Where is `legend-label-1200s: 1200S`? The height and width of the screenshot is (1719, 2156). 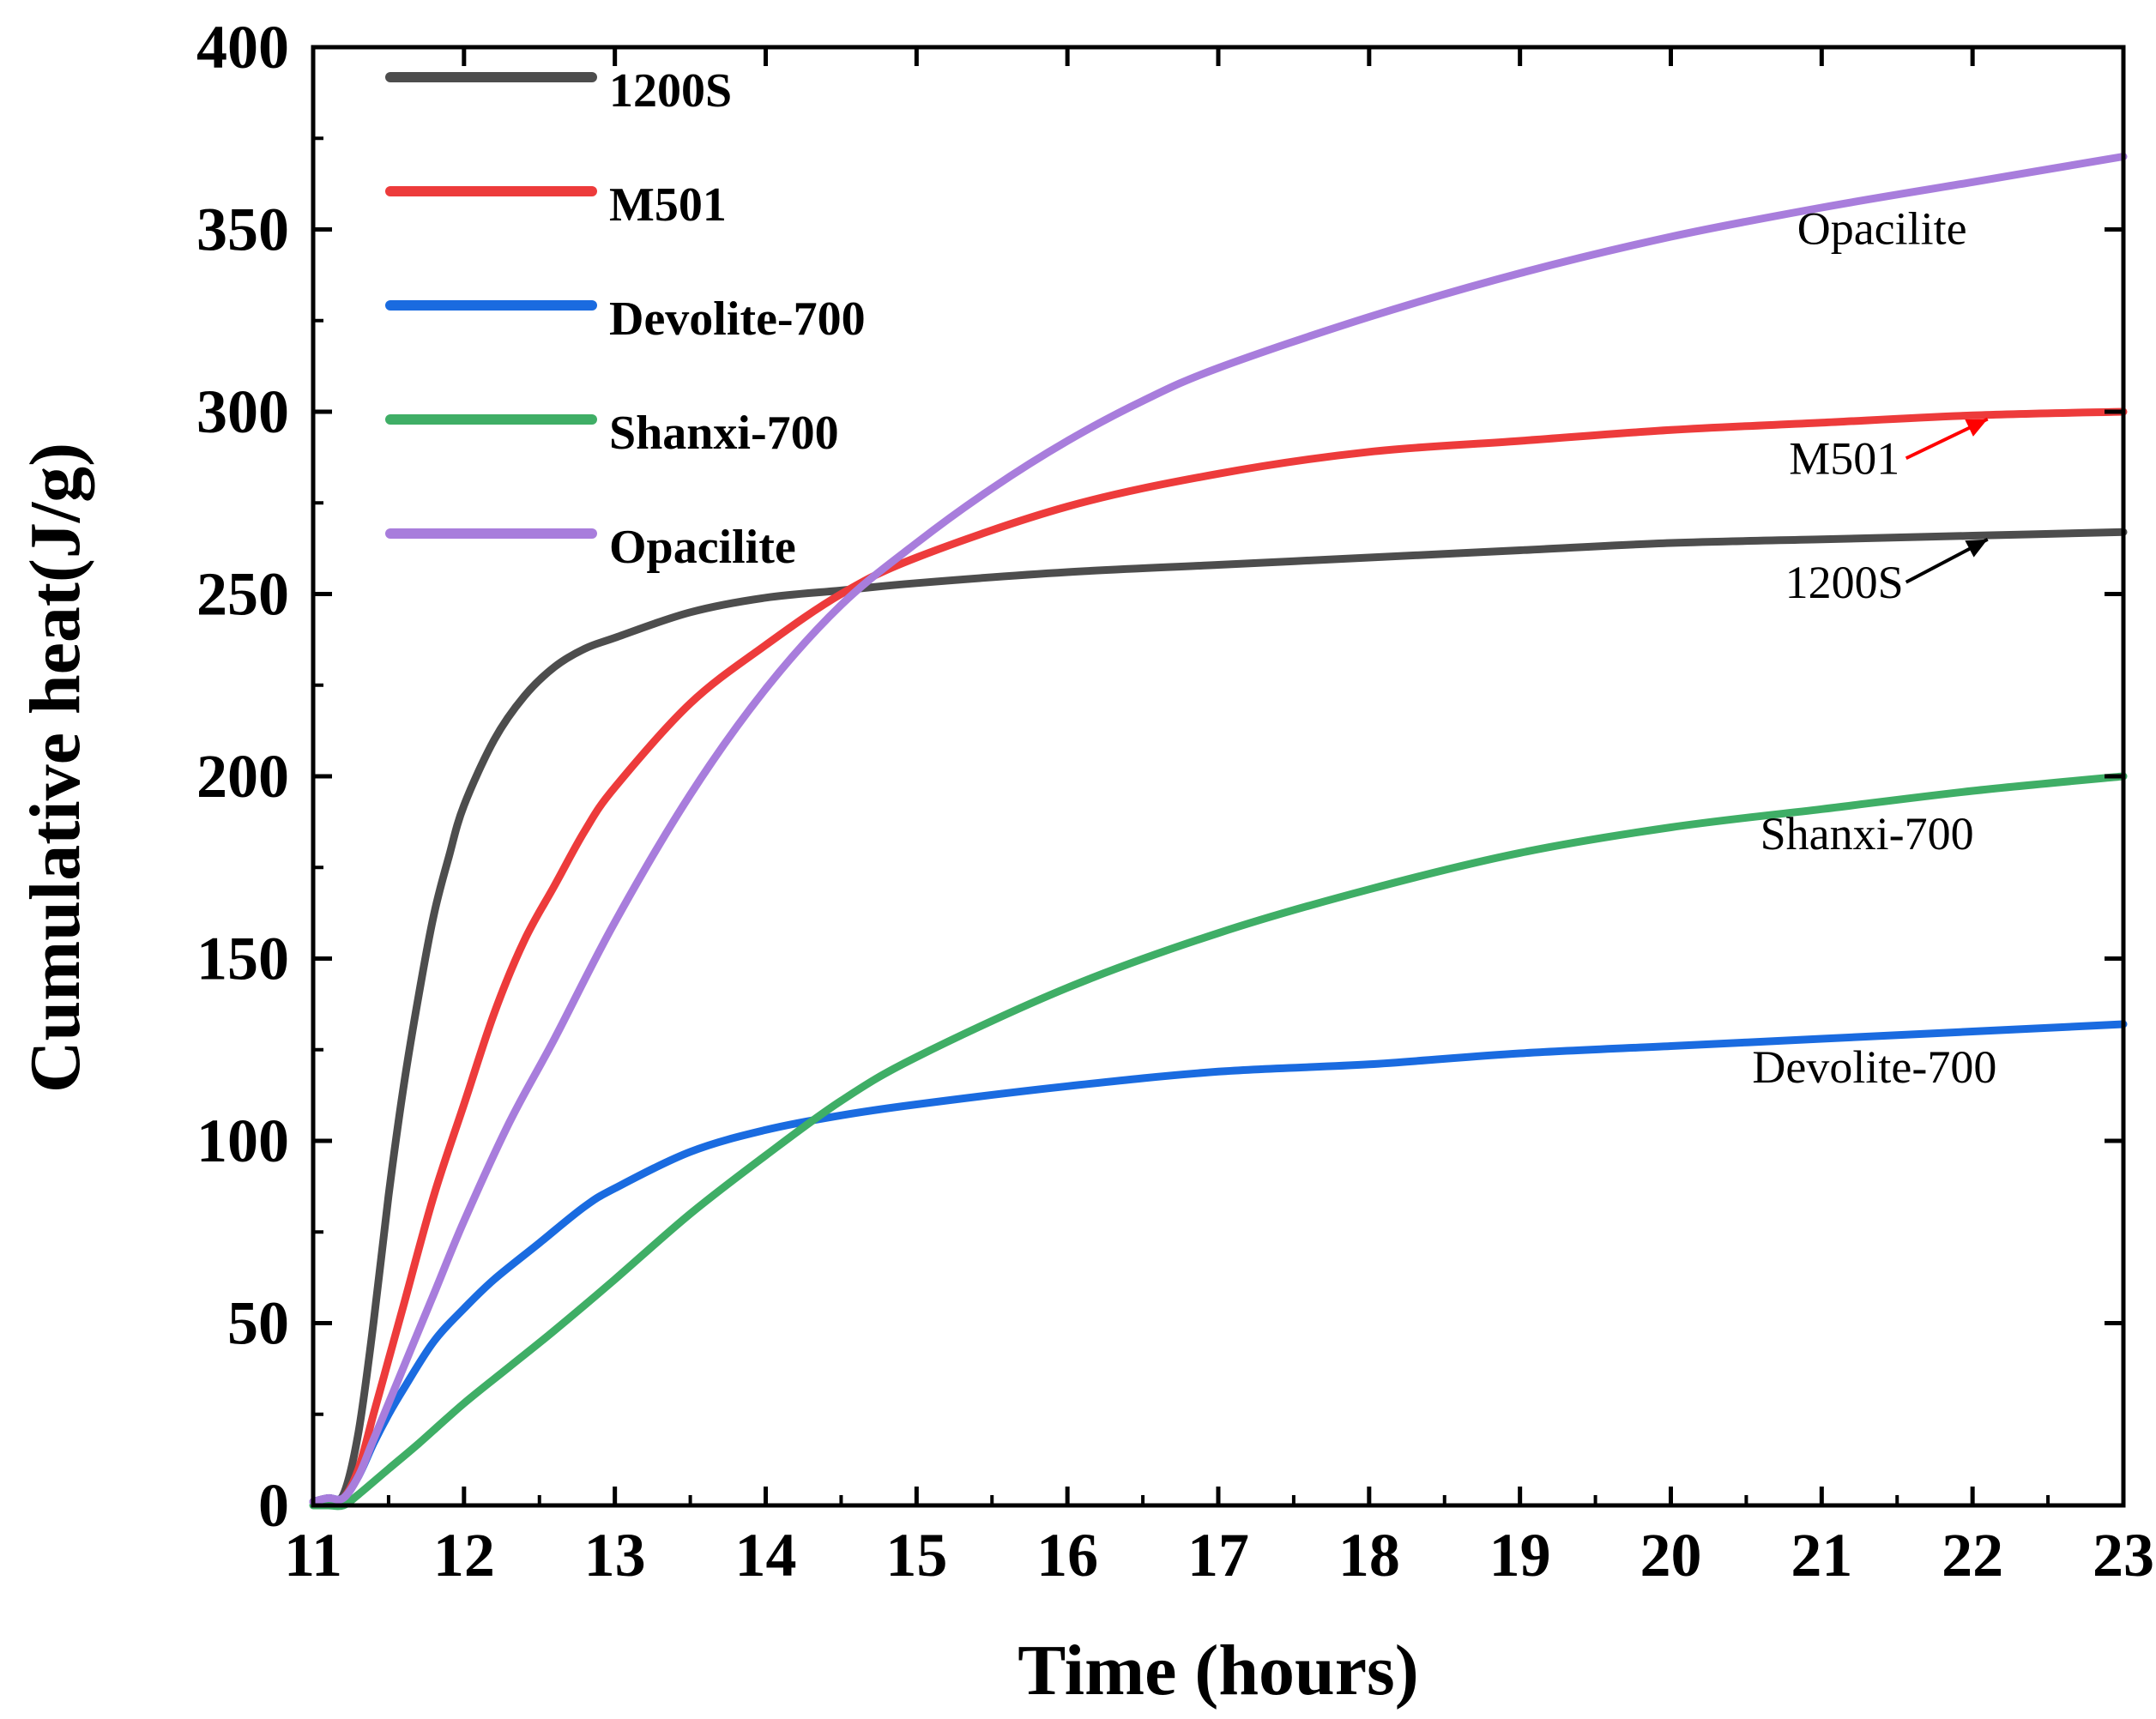
legend-label-1200s: 1200S is located at coordinates (670, 91).